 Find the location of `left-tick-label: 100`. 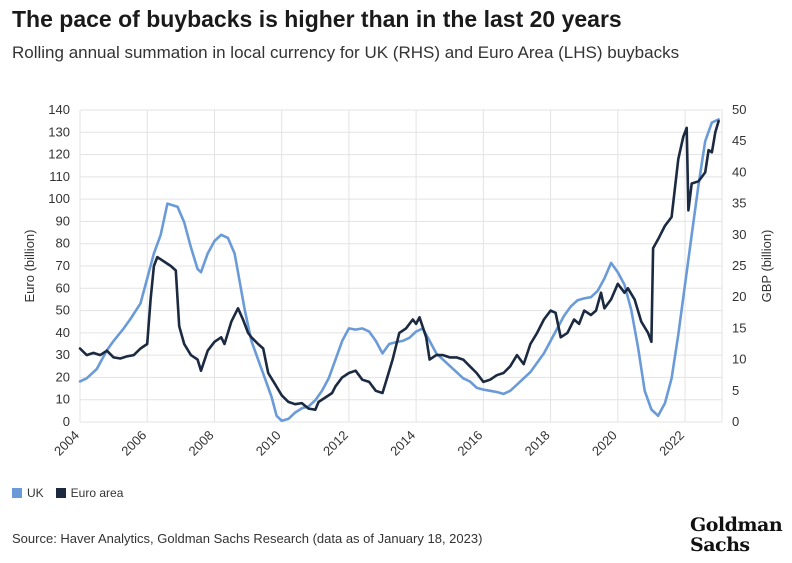

left-tick-label: 100 is located at coordinates (59, 198).